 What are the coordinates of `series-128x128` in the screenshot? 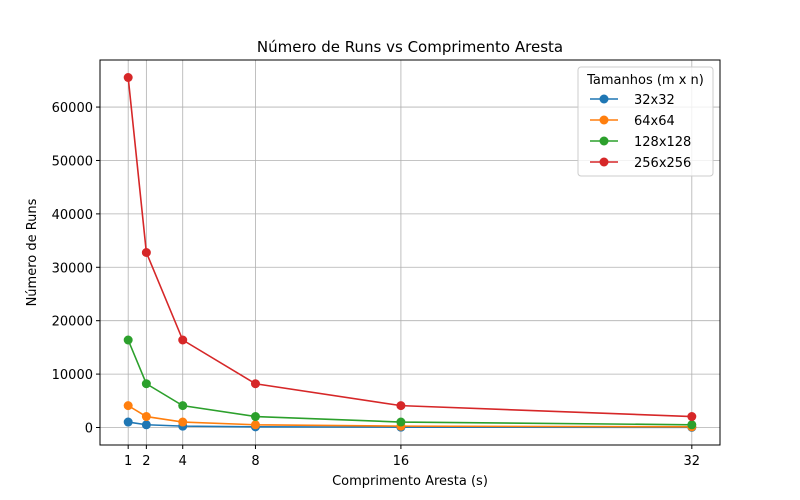 It's located at (410, 382).